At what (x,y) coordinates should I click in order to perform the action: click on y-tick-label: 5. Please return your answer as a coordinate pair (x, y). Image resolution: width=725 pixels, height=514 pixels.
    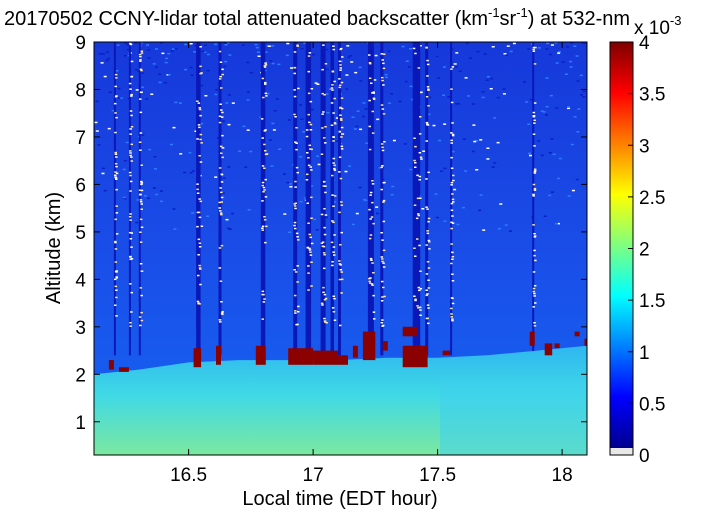
    Looking at the image, I should click on (80, 233).